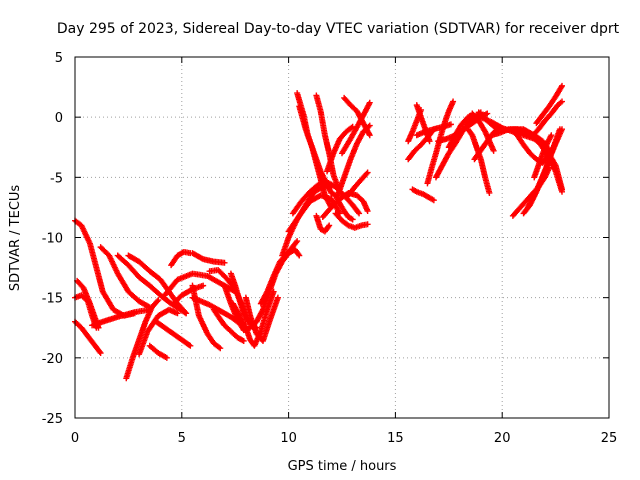  Describe the element at coordinates (52, 239) in the screenshot. I see `y-tick-label: -10` at that location.